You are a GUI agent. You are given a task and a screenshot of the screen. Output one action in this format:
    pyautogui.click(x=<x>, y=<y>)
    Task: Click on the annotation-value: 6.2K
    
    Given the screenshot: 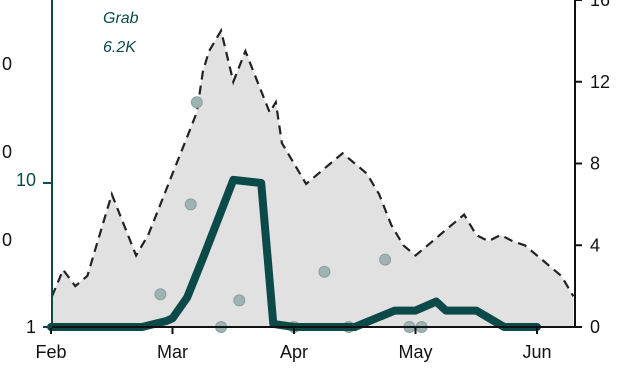 What is the action you would take?
    pyautogui.click(x=120, y=47)
    